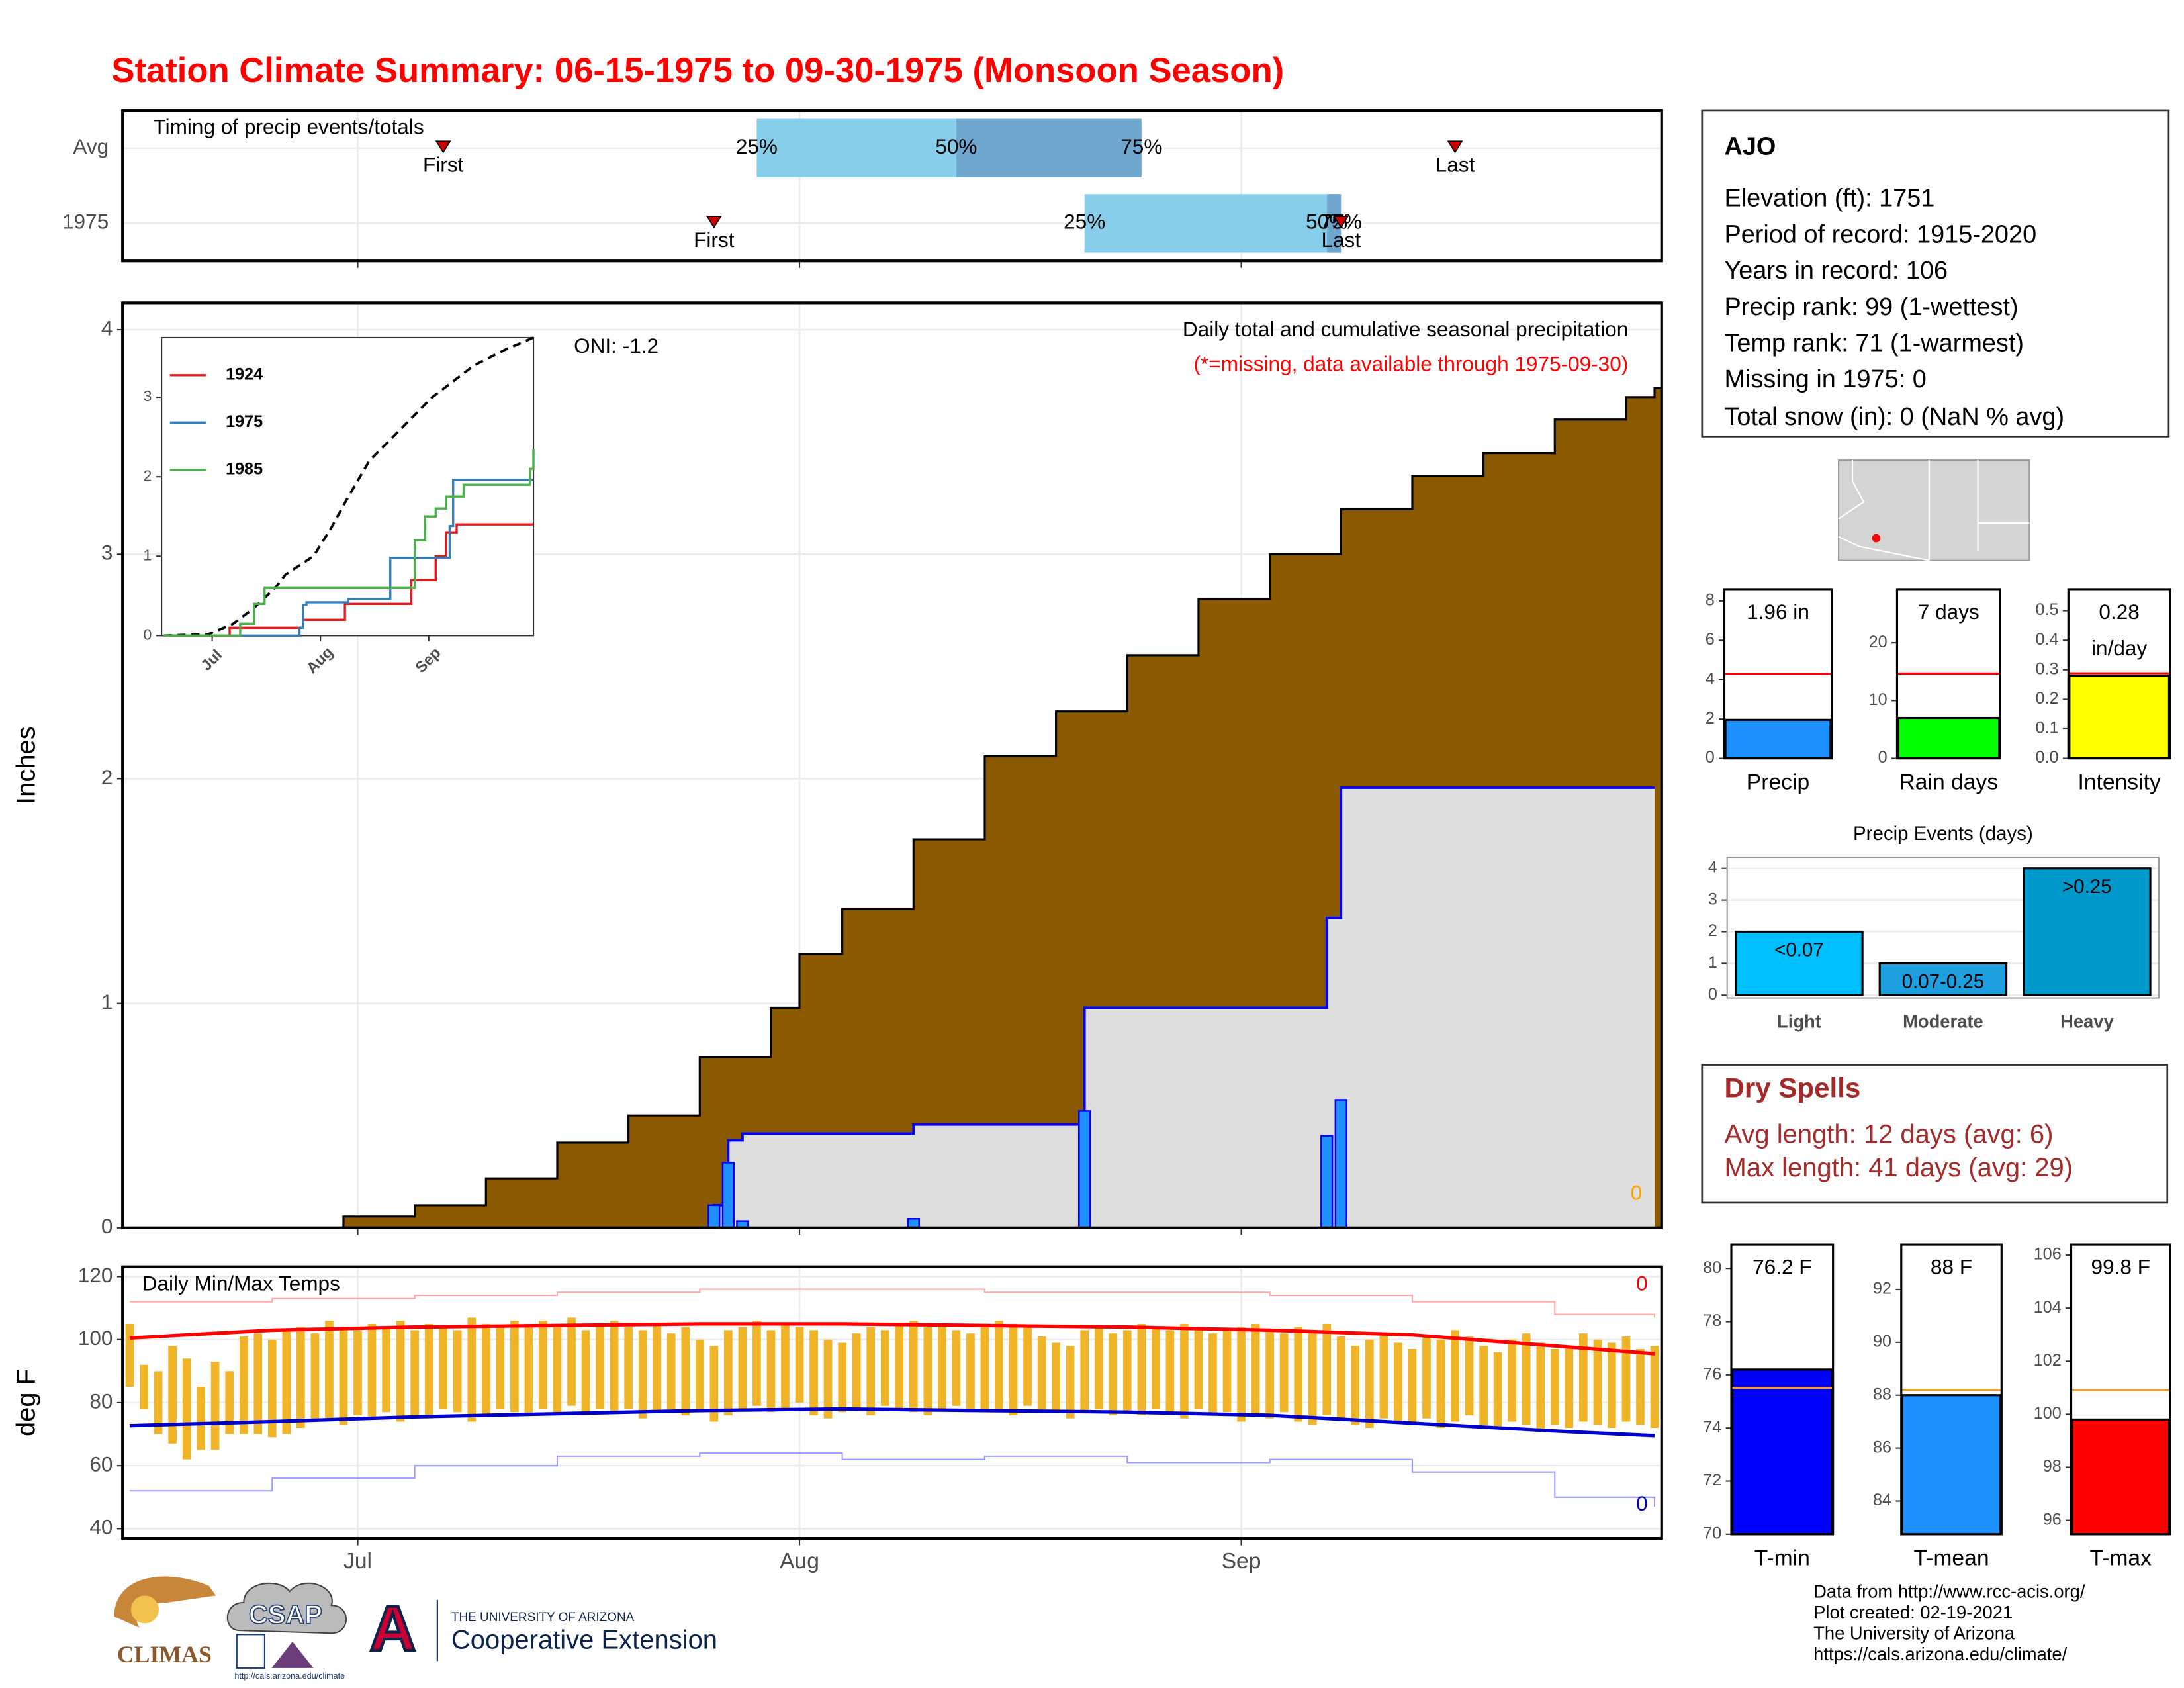  What do you see at coordinates (1799, 950) in the screenshot?
I see `range-label: <0.07` at bounding box center [1799, 950].